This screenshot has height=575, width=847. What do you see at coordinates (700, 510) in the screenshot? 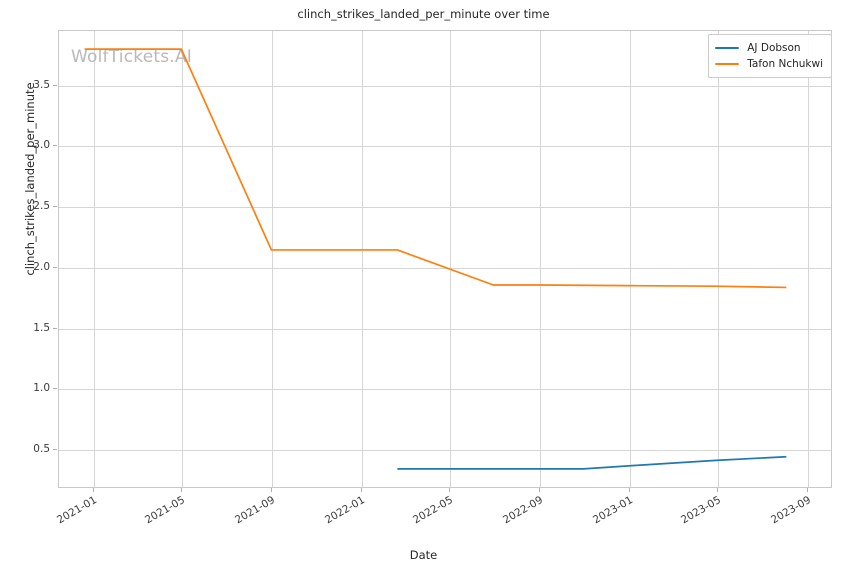
I see `x-tick-label: 2023-05` at bounding box center [700, 510].